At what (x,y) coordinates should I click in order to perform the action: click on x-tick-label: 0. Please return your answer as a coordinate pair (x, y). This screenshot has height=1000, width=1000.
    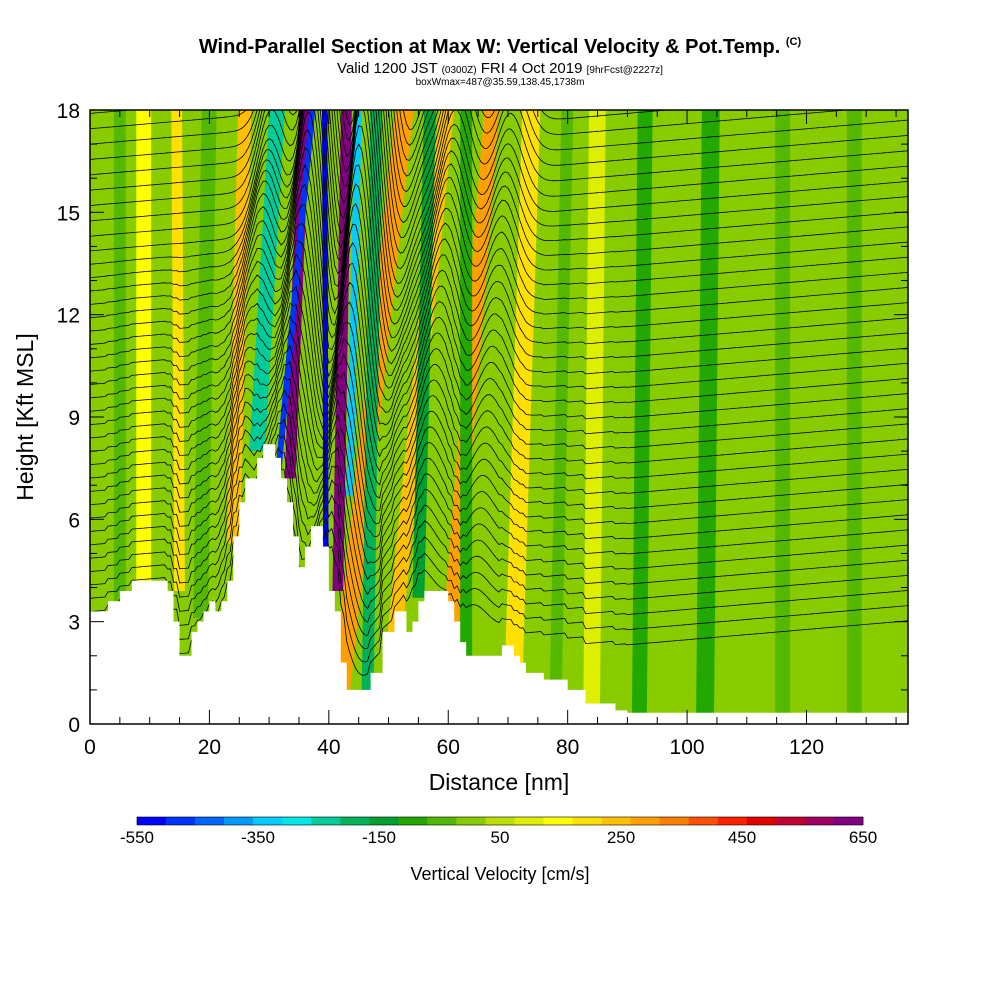
    Looking at the image, I should click on (90, 747).